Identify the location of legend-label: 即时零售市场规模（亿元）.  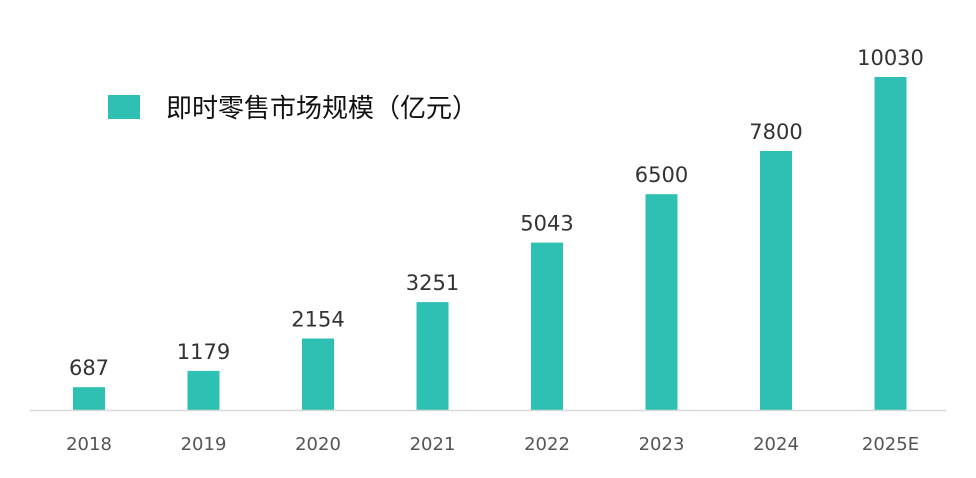
(322, 109).